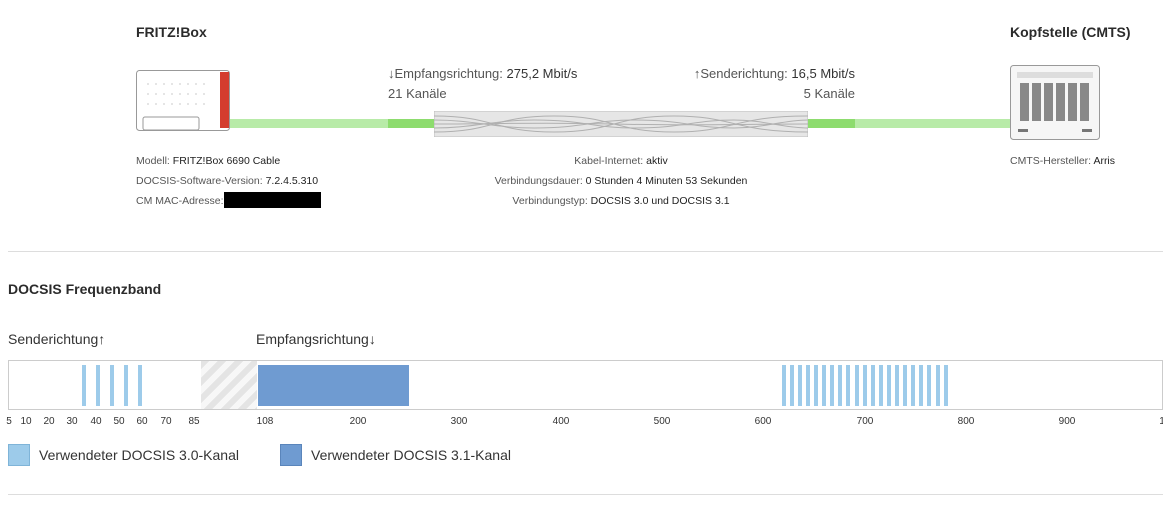 Image resolution: width=1163 pixels, height=531 pixels. I want to click on axis-tick-label: 600, so click(763, 421).